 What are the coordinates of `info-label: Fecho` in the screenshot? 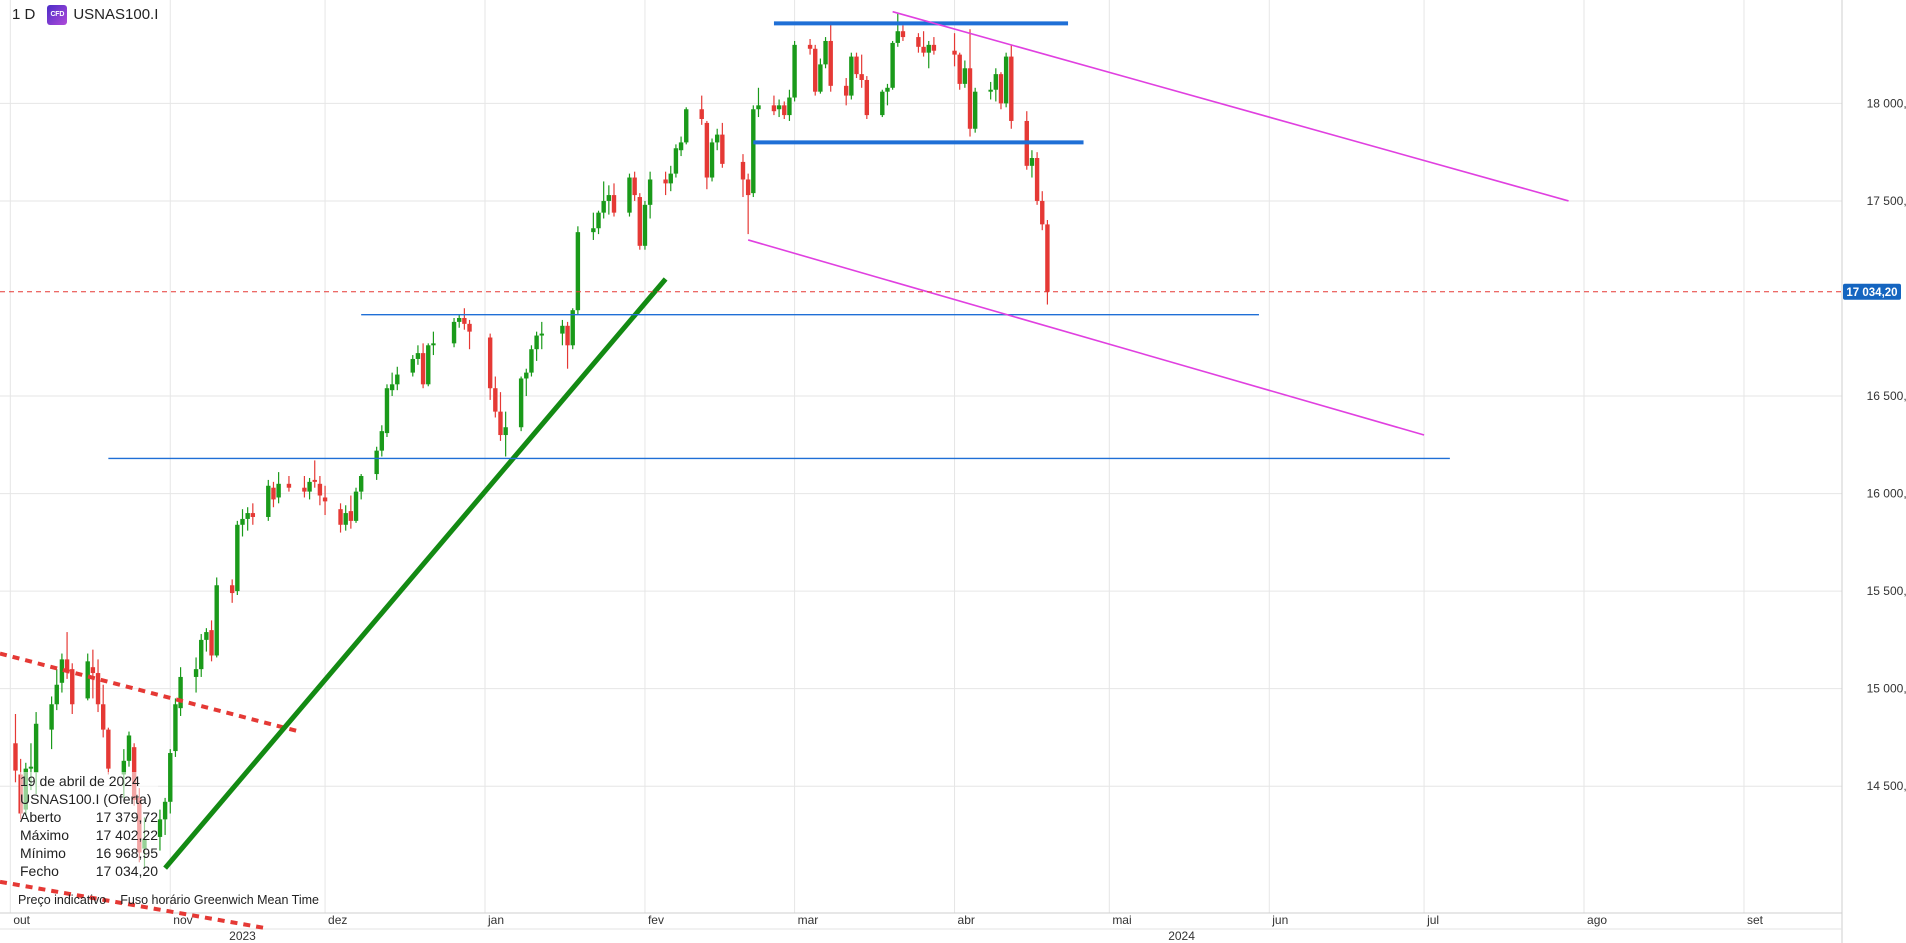 It's located at (39, 871).